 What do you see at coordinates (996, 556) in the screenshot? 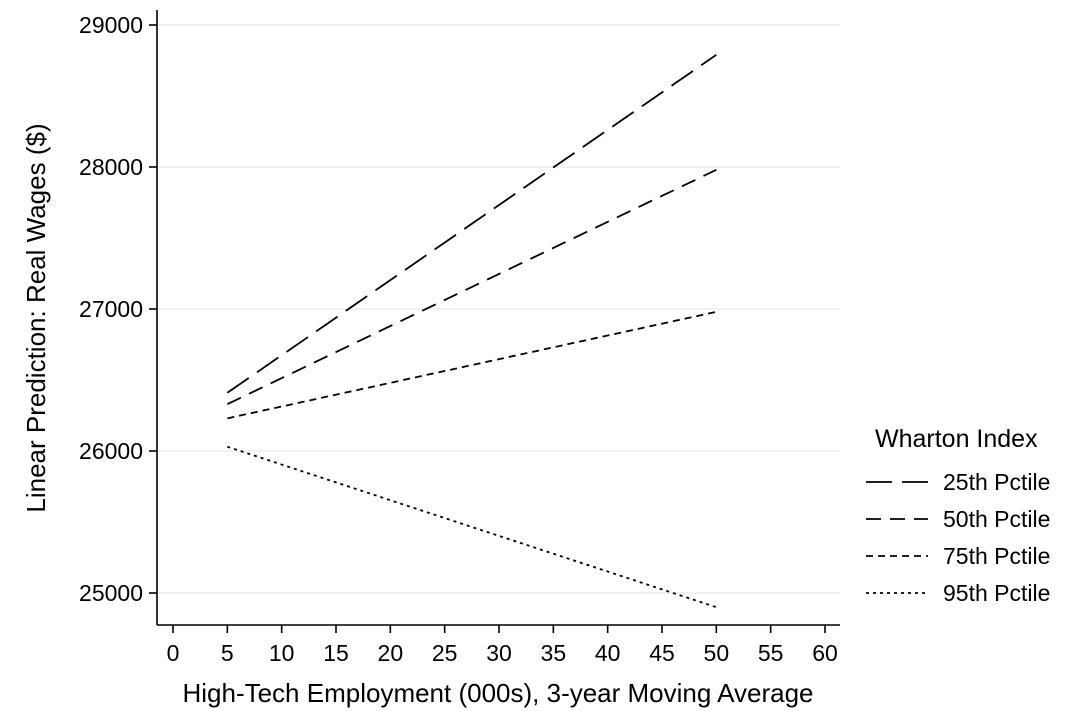
I see `legend-label: 75th Pctile` at bounding box center [996, 556].